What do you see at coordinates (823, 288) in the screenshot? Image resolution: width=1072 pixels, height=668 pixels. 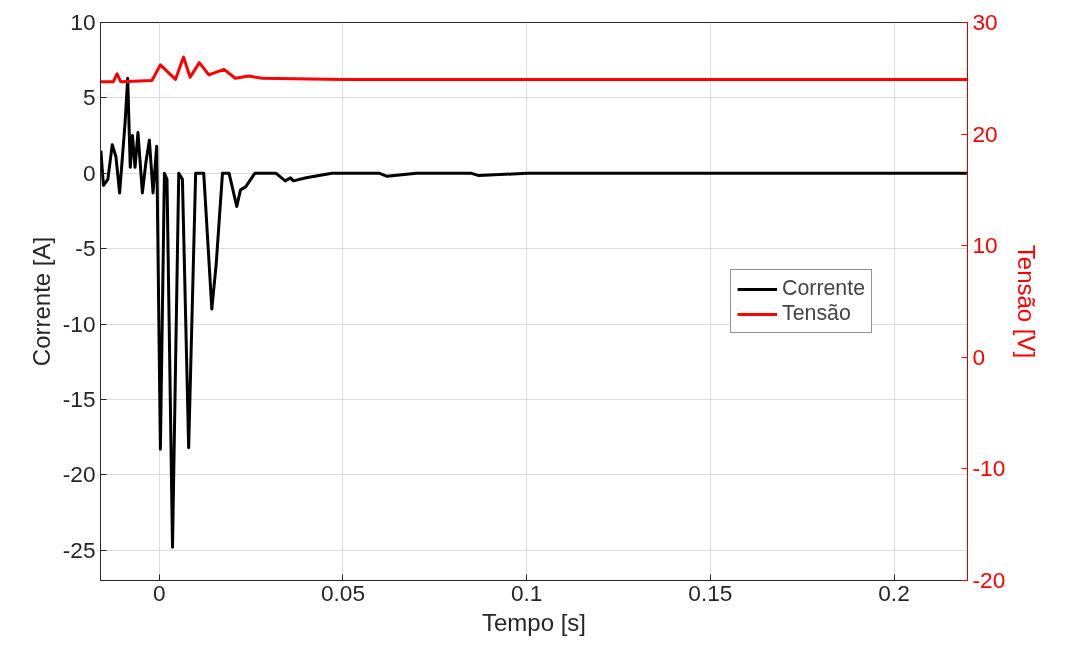 I see `legend-label: Corrente` at bounding box center [823, 288].